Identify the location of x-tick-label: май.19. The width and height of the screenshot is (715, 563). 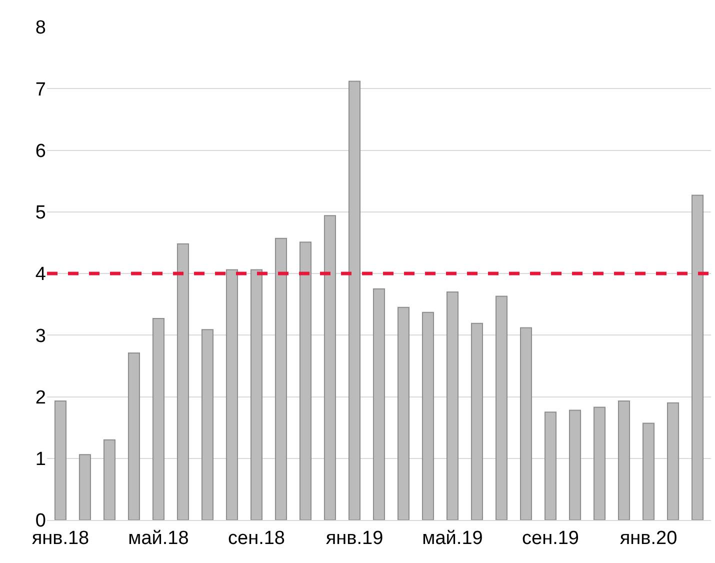
(452, 538).